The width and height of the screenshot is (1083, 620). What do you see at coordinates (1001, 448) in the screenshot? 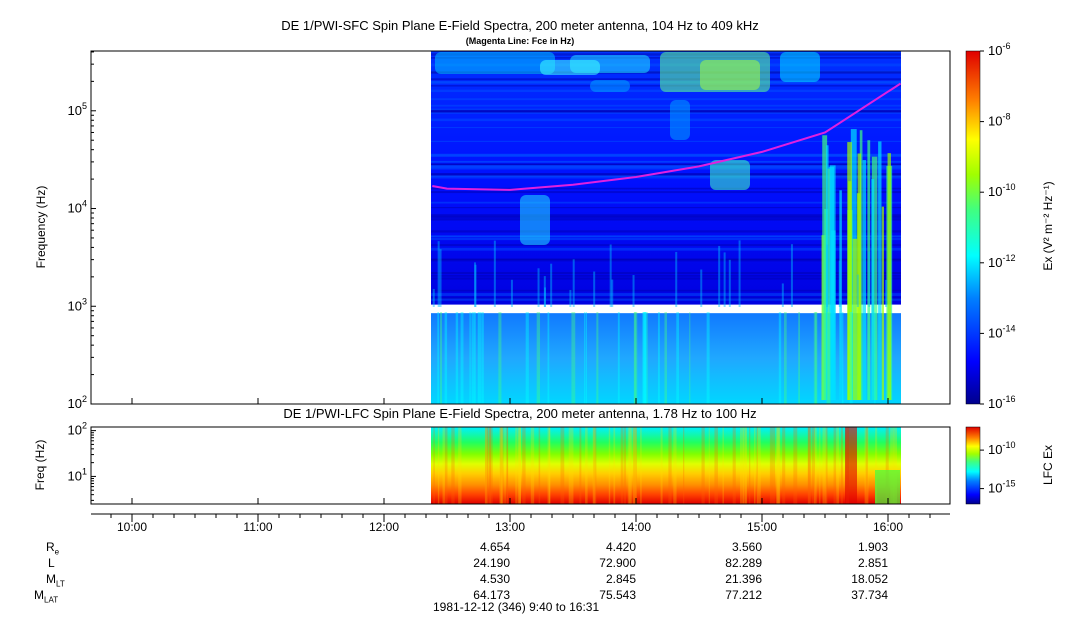
I see `lfc-cbar-tick-label-0: 10-10` at bounding box center [1001, 448].